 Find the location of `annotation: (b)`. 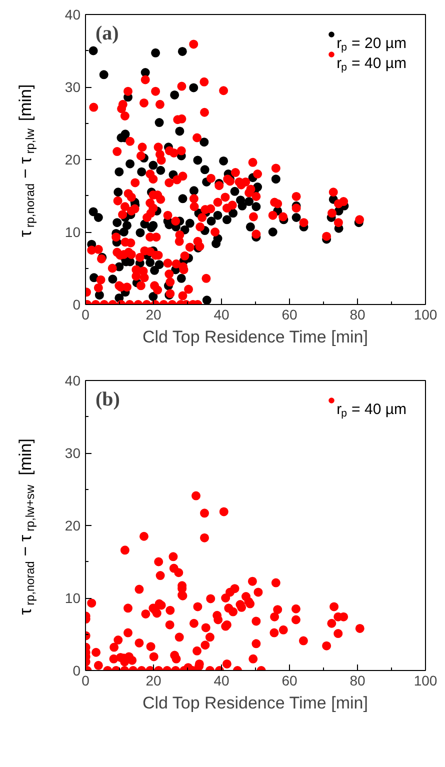

annotation: (b) is located at coordinates (108, 399).